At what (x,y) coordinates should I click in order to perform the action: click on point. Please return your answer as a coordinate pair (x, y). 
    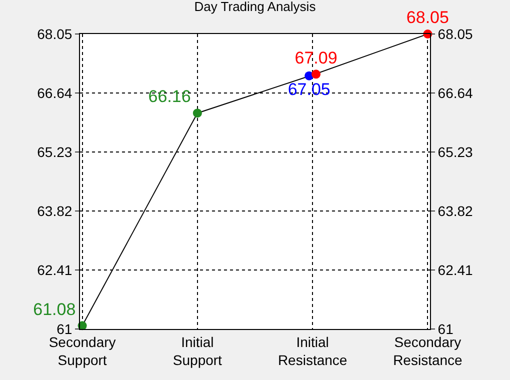
    Looking at the image, I should click on (197, 113).